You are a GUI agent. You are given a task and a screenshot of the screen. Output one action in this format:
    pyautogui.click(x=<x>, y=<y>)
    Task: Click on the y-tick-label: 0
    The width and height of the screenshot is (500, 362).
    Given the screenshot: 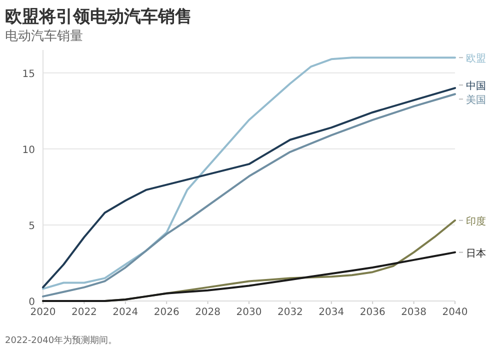 What is the action you would take?
    pyautogui.click(x=31, y=302)
    